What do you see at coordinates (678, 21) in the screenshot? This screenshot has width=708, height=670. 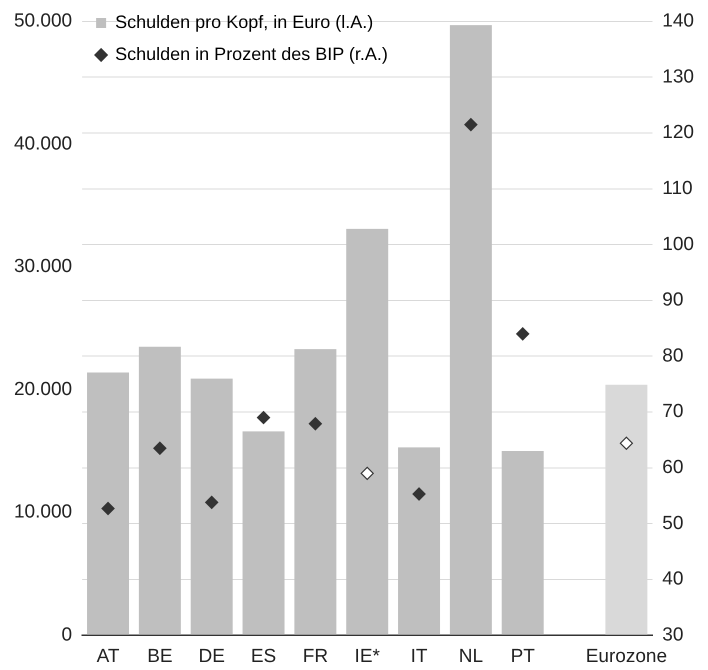 I see `y2-tick-label: 140` at bounding box center [678, 21].